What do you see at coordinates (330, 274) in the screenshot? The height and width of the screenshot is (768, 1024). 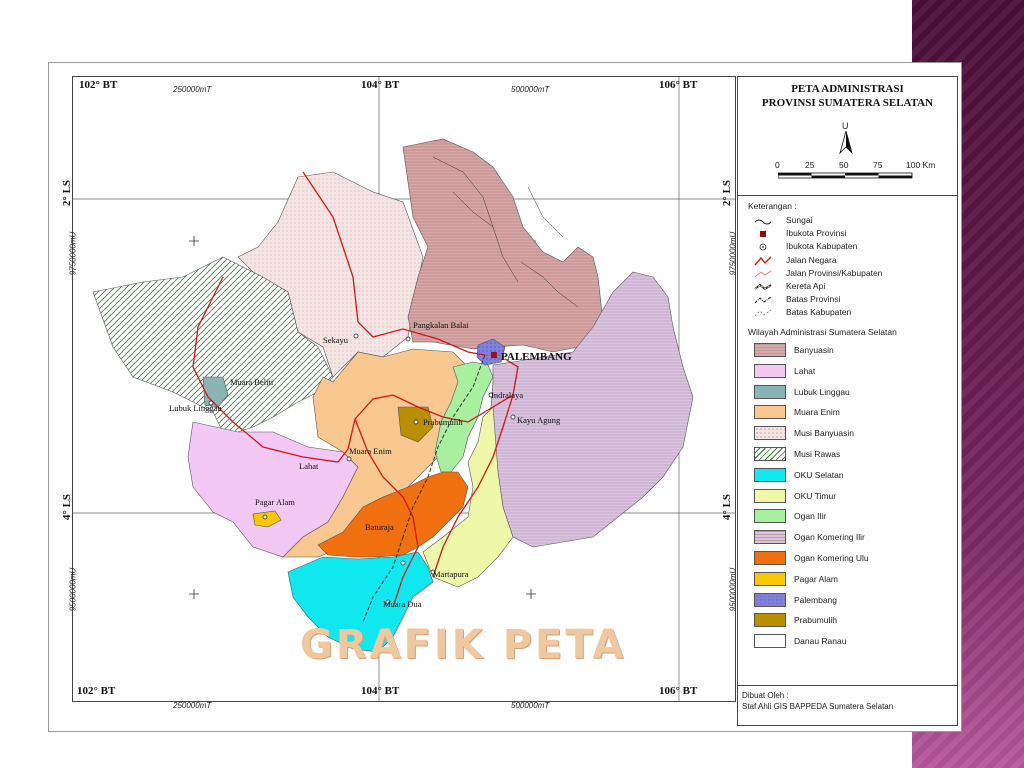 I see `region-musi-banyuasin` at bounding box center [330, 274].